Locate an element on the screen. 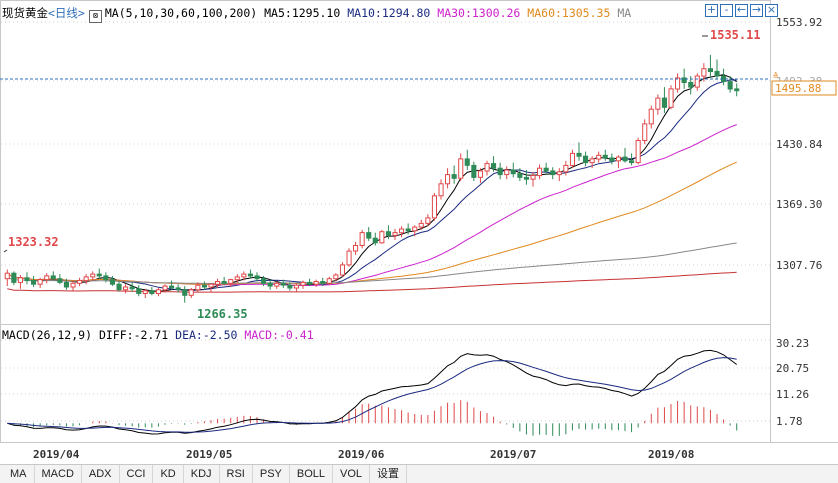 The width and height of the screenshot is (838, 483). tab-rsi: RSI is located at coordinates (236, 474).